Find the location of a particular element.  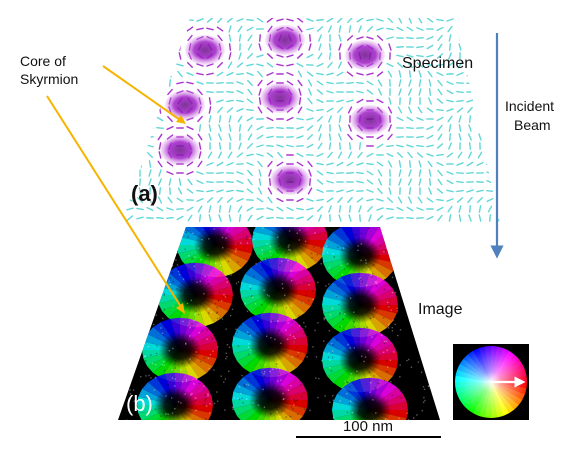

panel-a-label: (a) is located at coordinates (144, 193).